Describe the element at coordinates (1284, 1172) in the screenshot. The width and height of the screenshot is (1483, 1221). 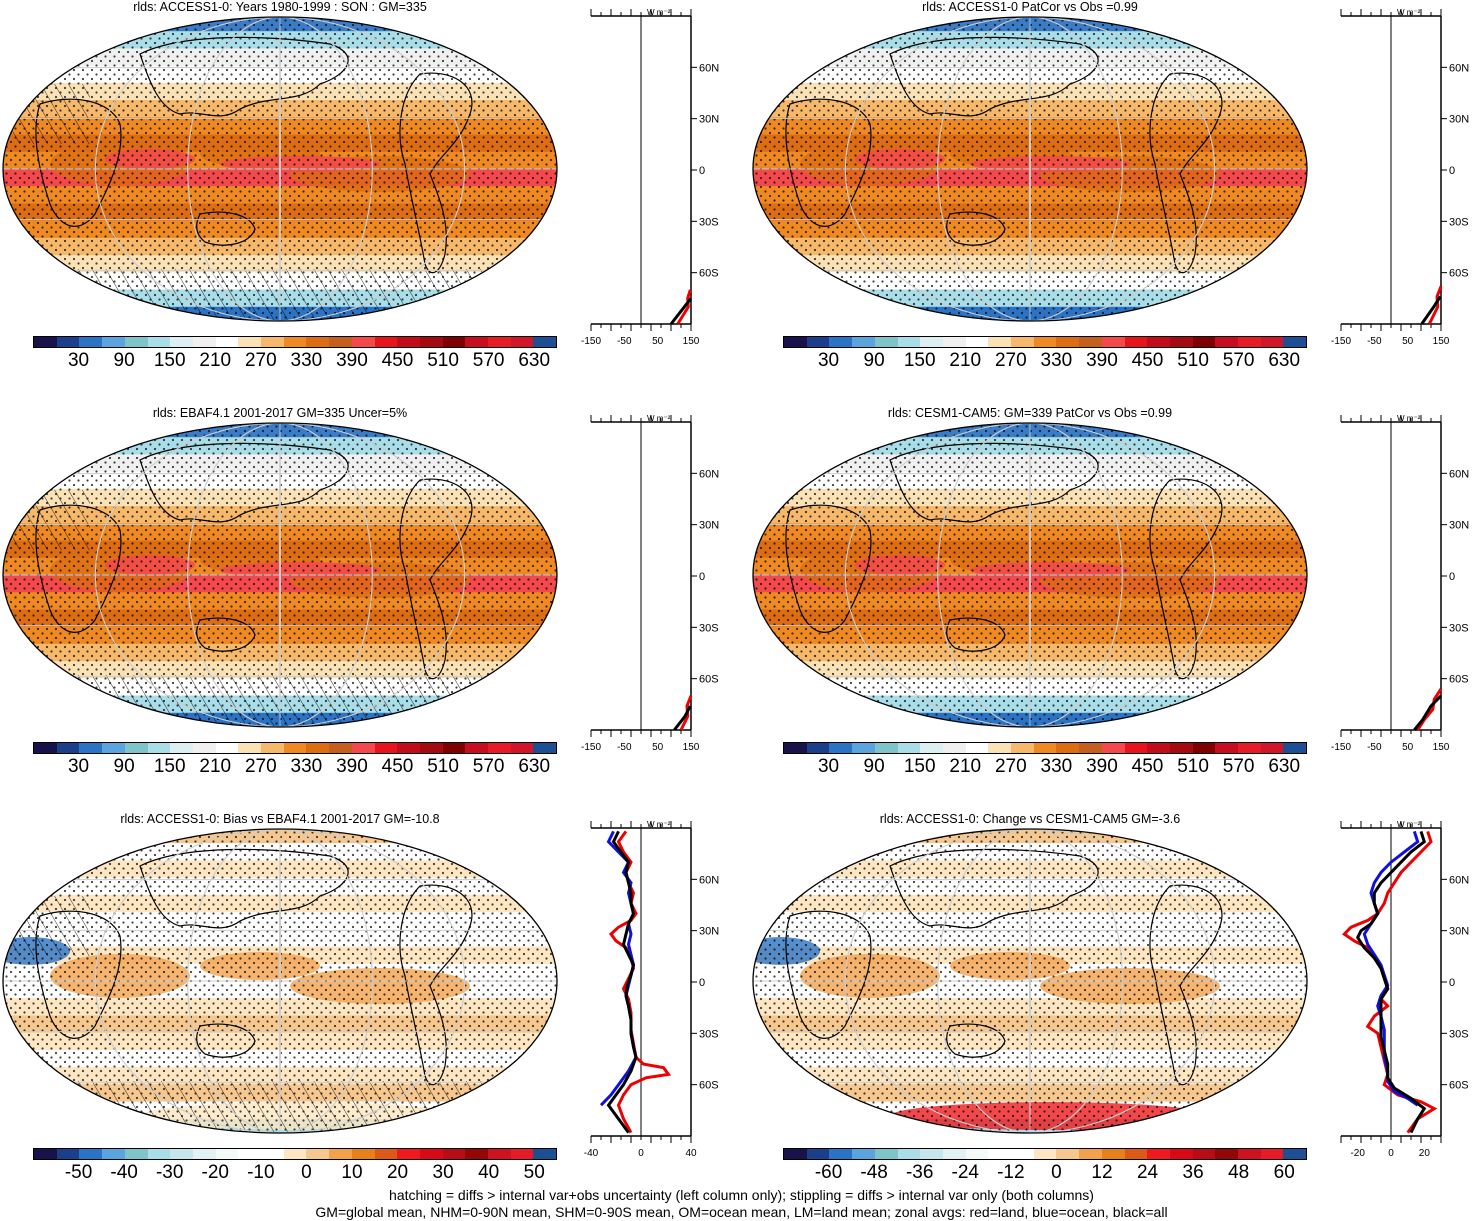
I see `colorbar-label: 60` at that location.